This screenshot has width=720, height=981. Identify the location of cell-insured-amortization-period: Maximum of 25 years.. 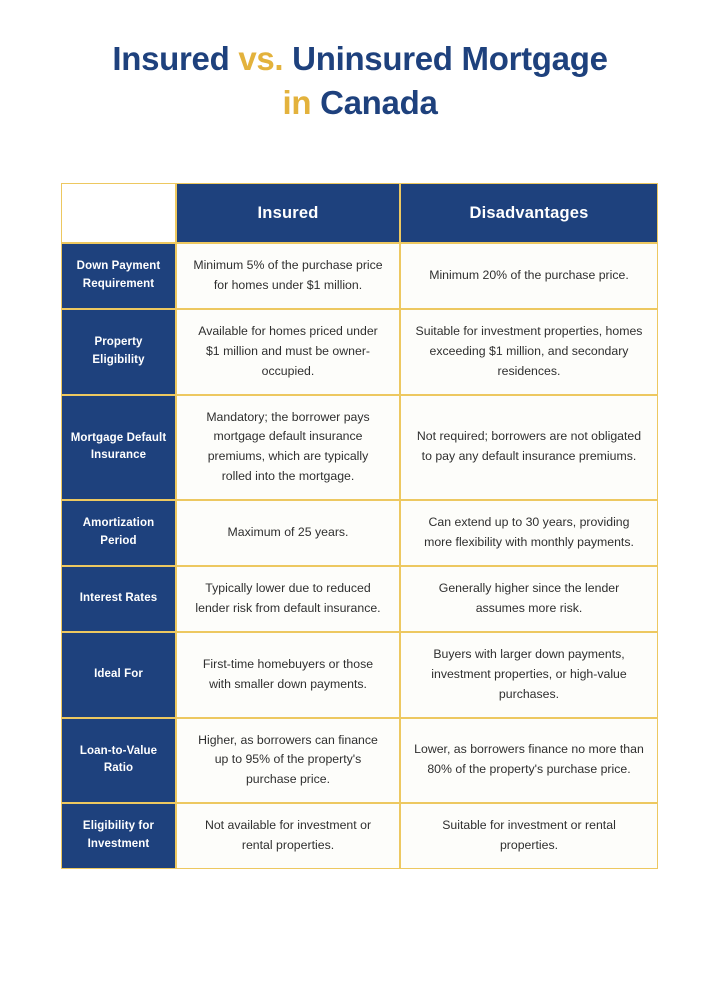
(288, 533).